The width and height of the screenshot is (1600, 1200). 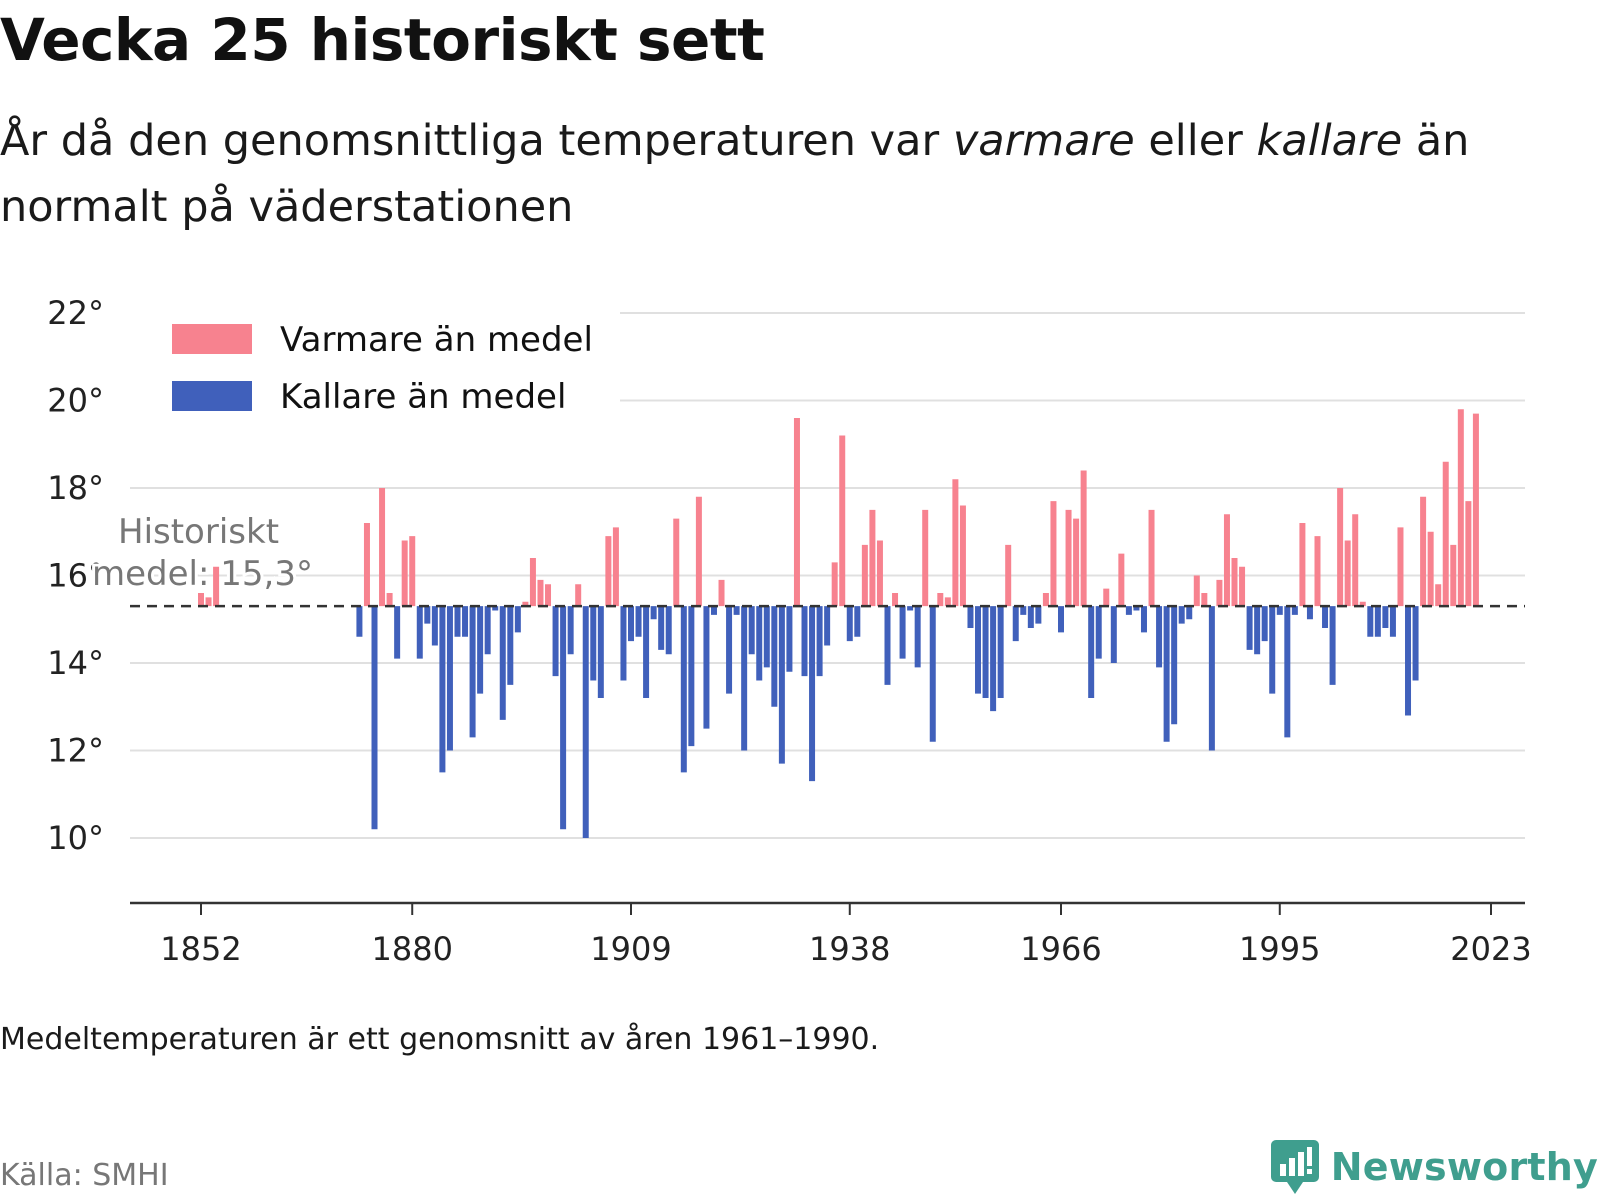 I want to click on subtitle-warm-word: varmare, so click(x=1043, y=141).